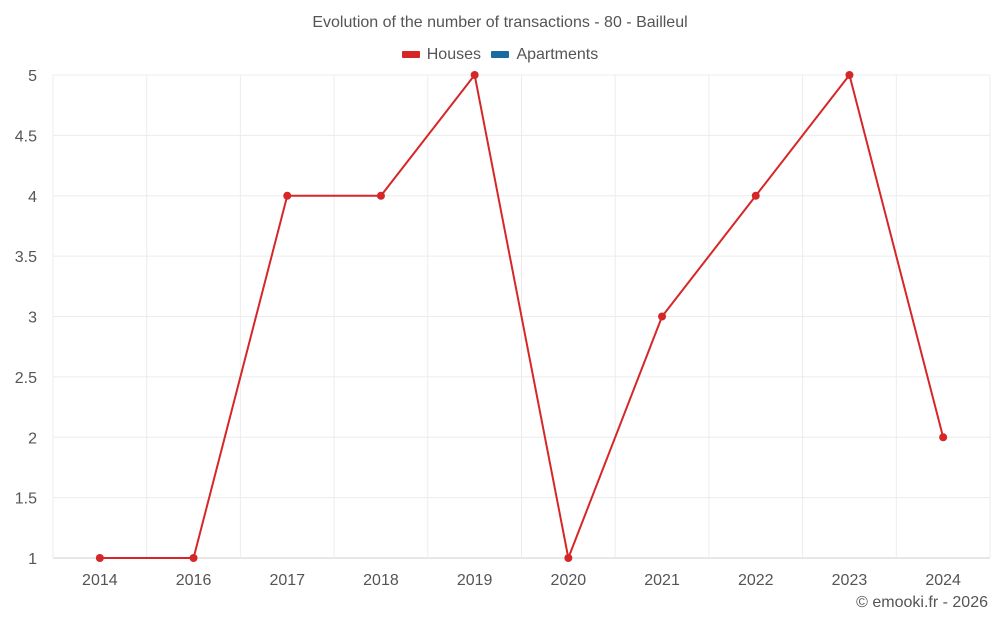 The width and height of the screenshot is (1000, 625). I want to click on y-axis: 1 1.5 2 2.5 3 3.5 4 4.5 5, so click(26, 318).